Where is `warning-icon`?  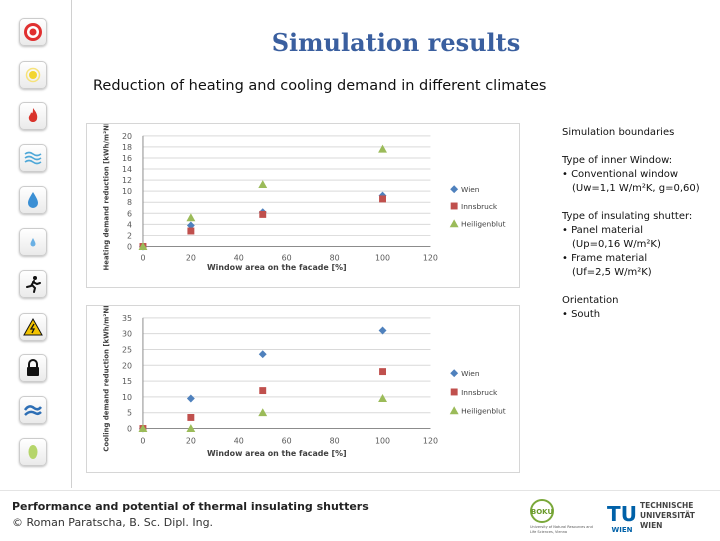
warning-icon is located at coordinates (33, 327).